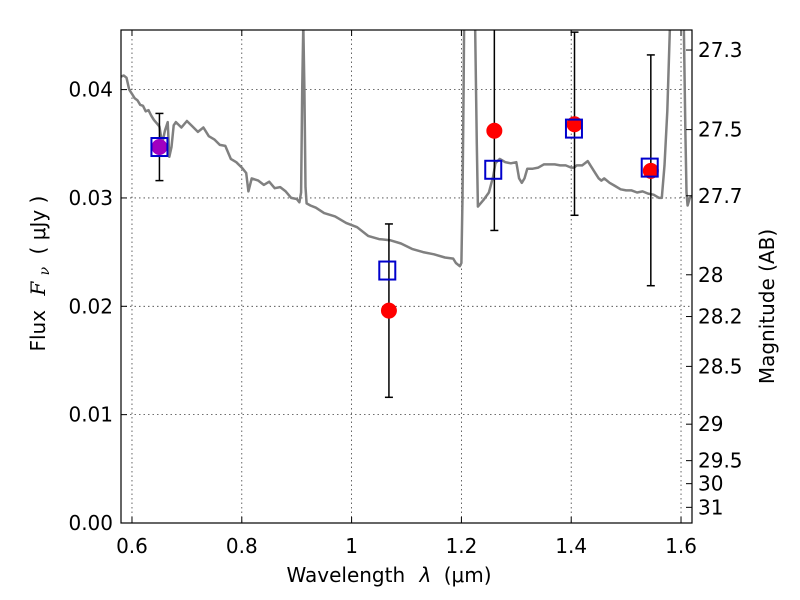 The height and width of the screenshot is (600, 800). I want to click on x-axis-units: (μm), so click(468, 575).